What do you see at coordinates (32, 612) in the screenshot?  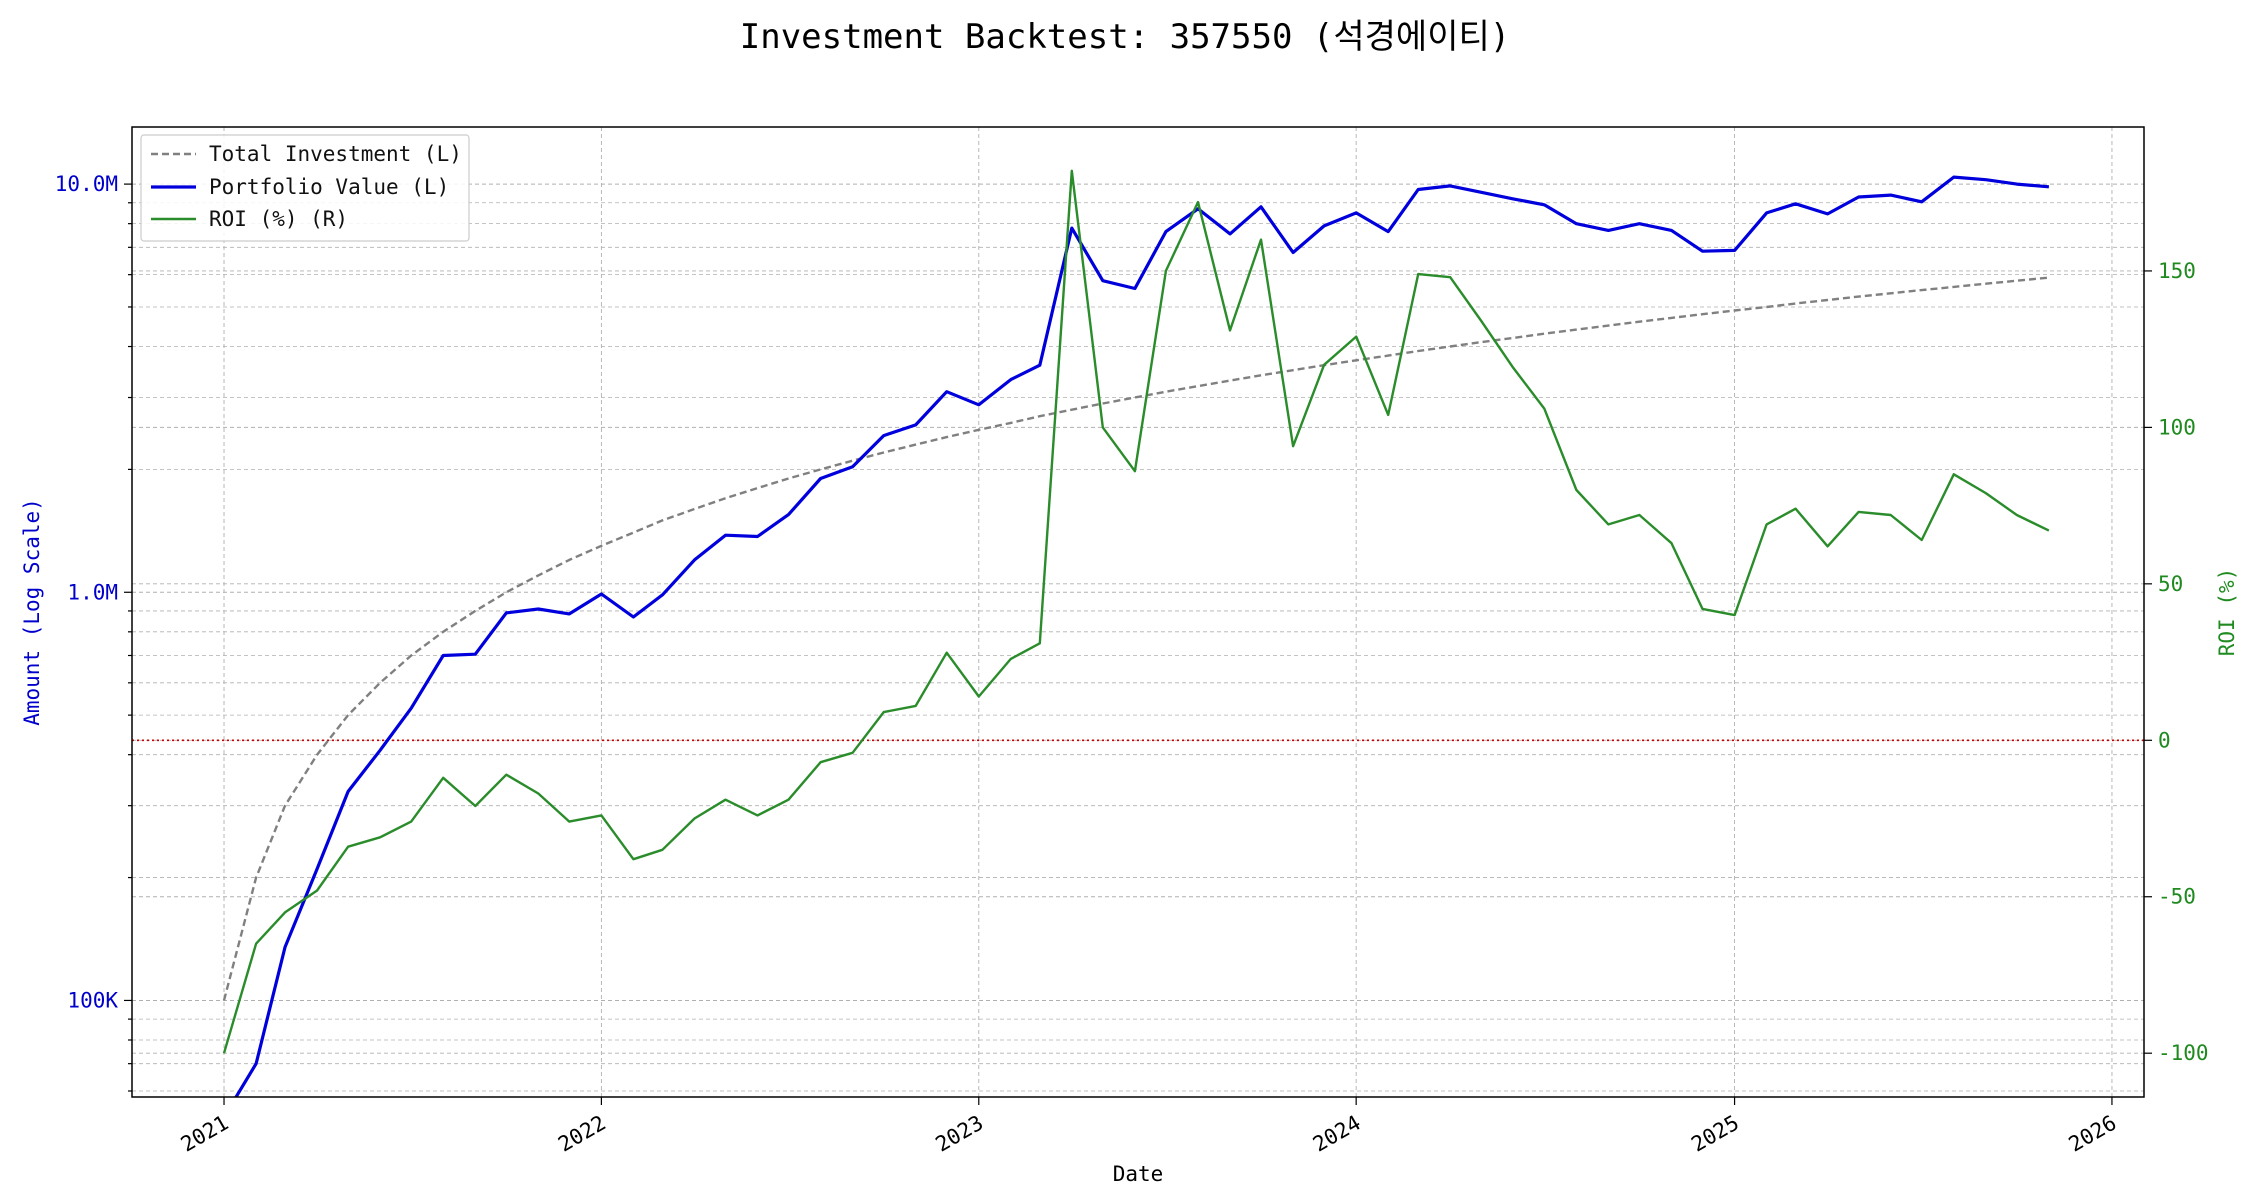 I see `y-axis-left-label: Amount (Log Scale)` at bounding box center [32, 612].